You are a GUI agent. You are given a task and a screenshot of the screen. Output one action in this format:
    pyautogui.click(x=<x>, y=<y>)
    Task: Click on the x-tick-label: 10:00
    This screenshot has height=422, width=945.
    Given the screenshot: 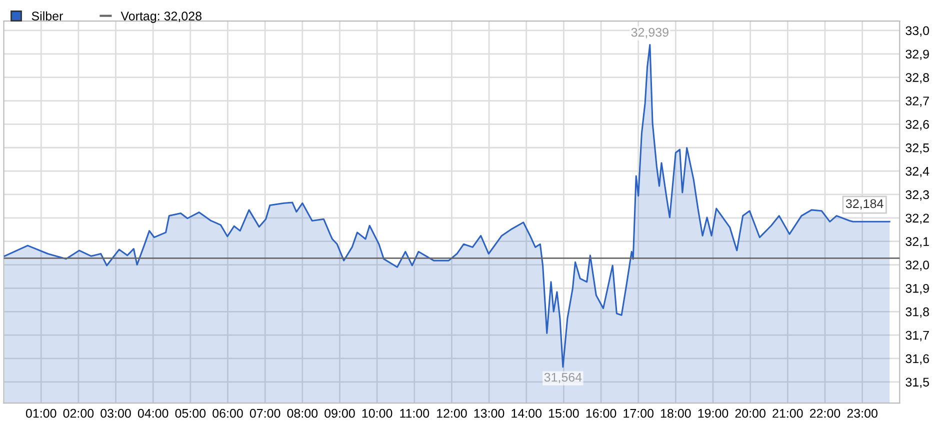 What is the action you would take?
    pyautogui.click(x=377, y=413)
    